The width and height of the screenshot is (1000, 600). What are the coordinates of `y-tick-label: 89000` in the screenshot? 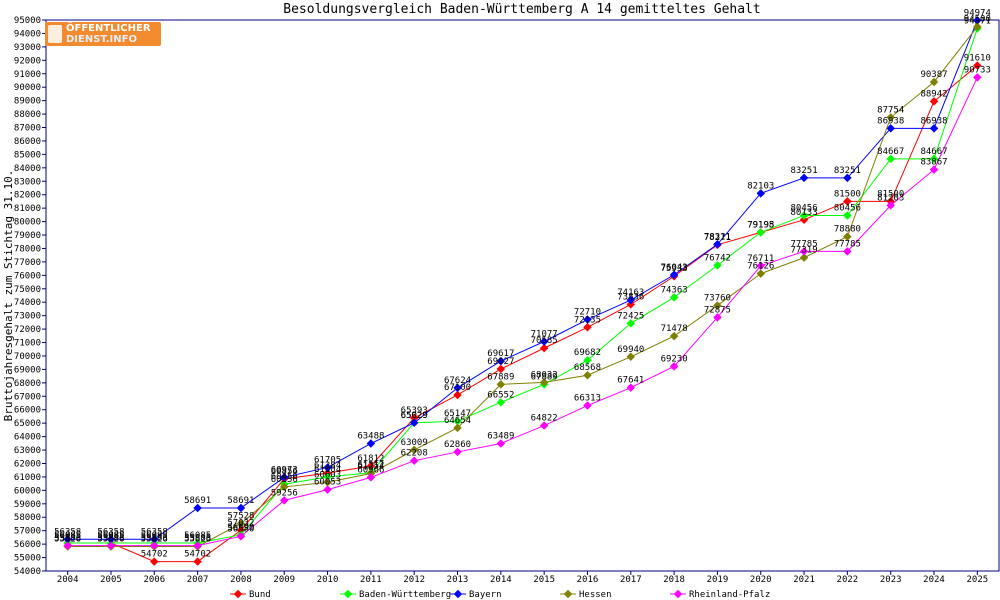 It's located at (27, 102).